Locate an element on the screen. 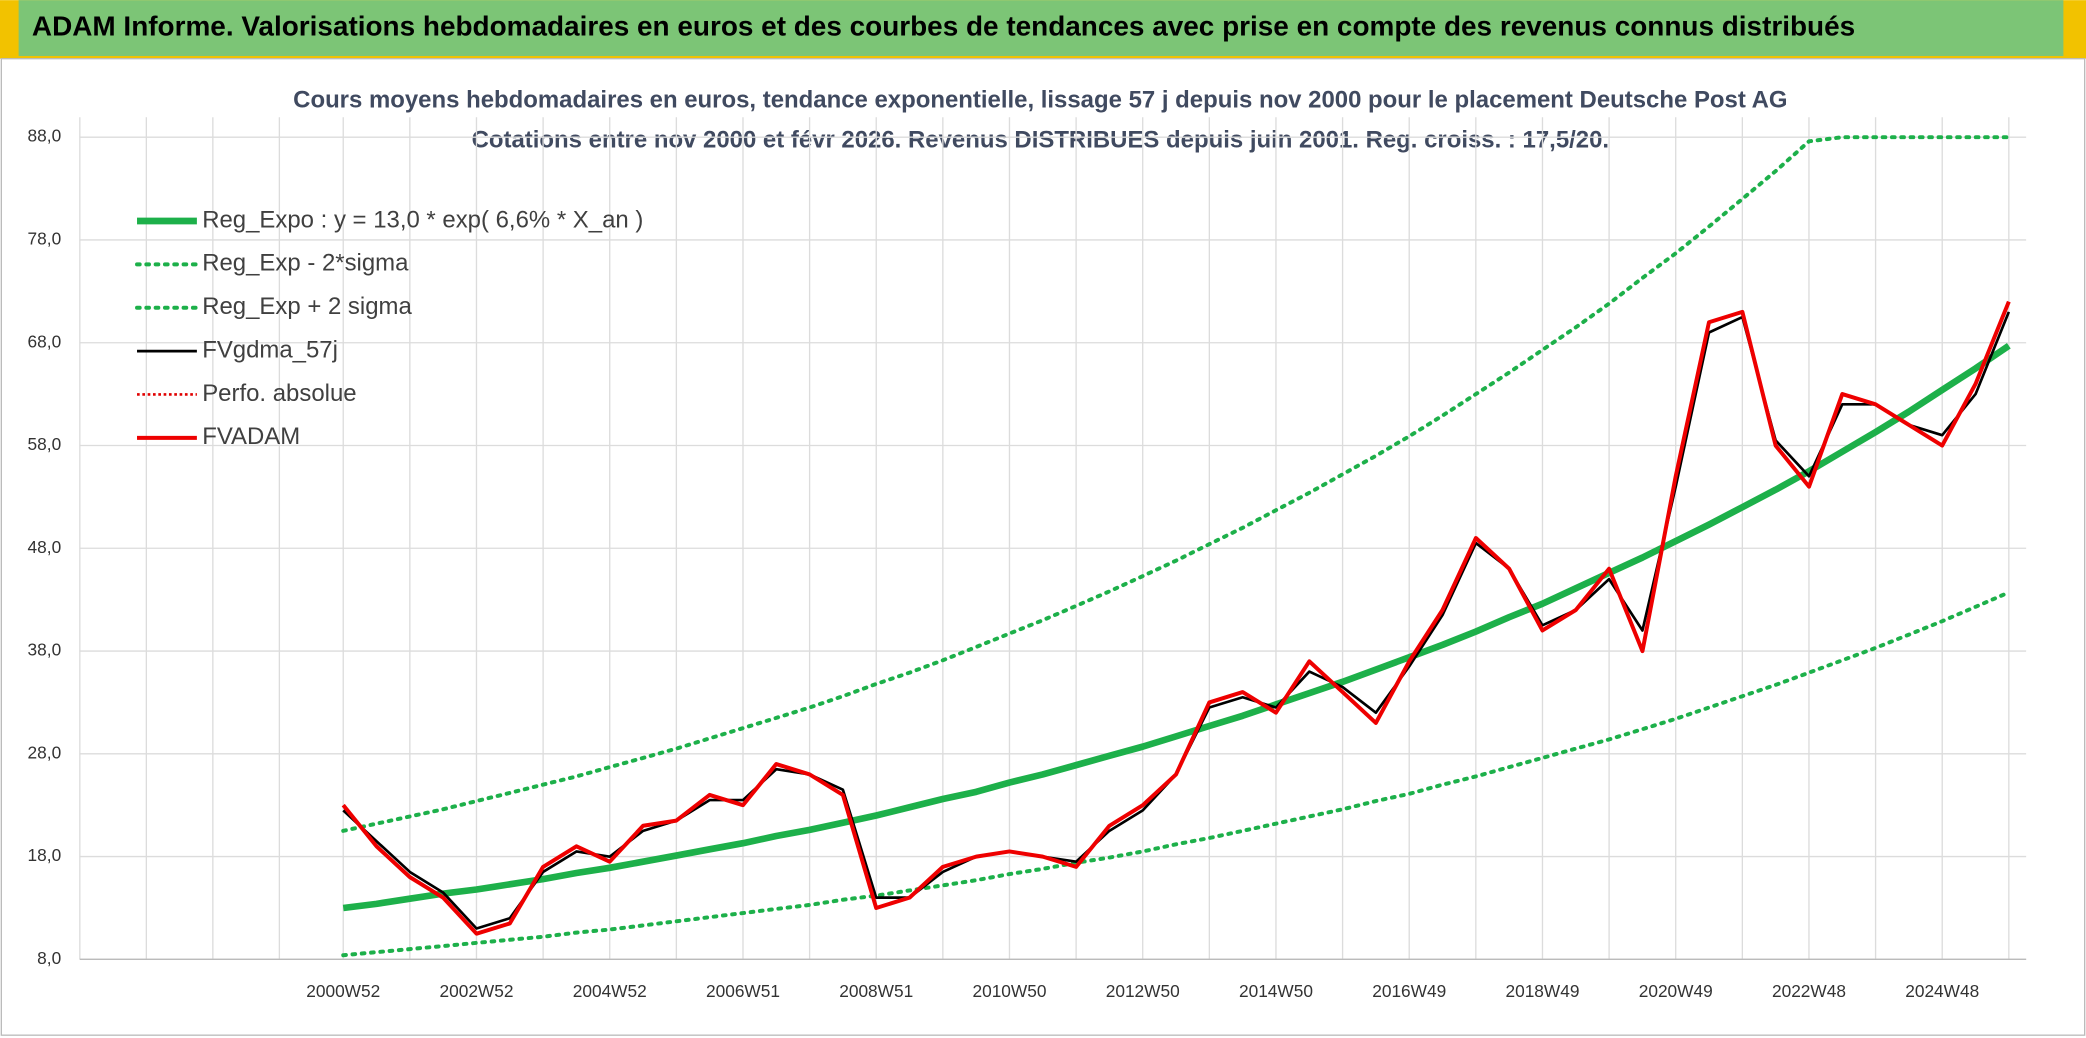 Image resolution: width=2086 pixels, height=1038 pixels. x-tick-label: 2004W52 is located at coordinates (610, 991).